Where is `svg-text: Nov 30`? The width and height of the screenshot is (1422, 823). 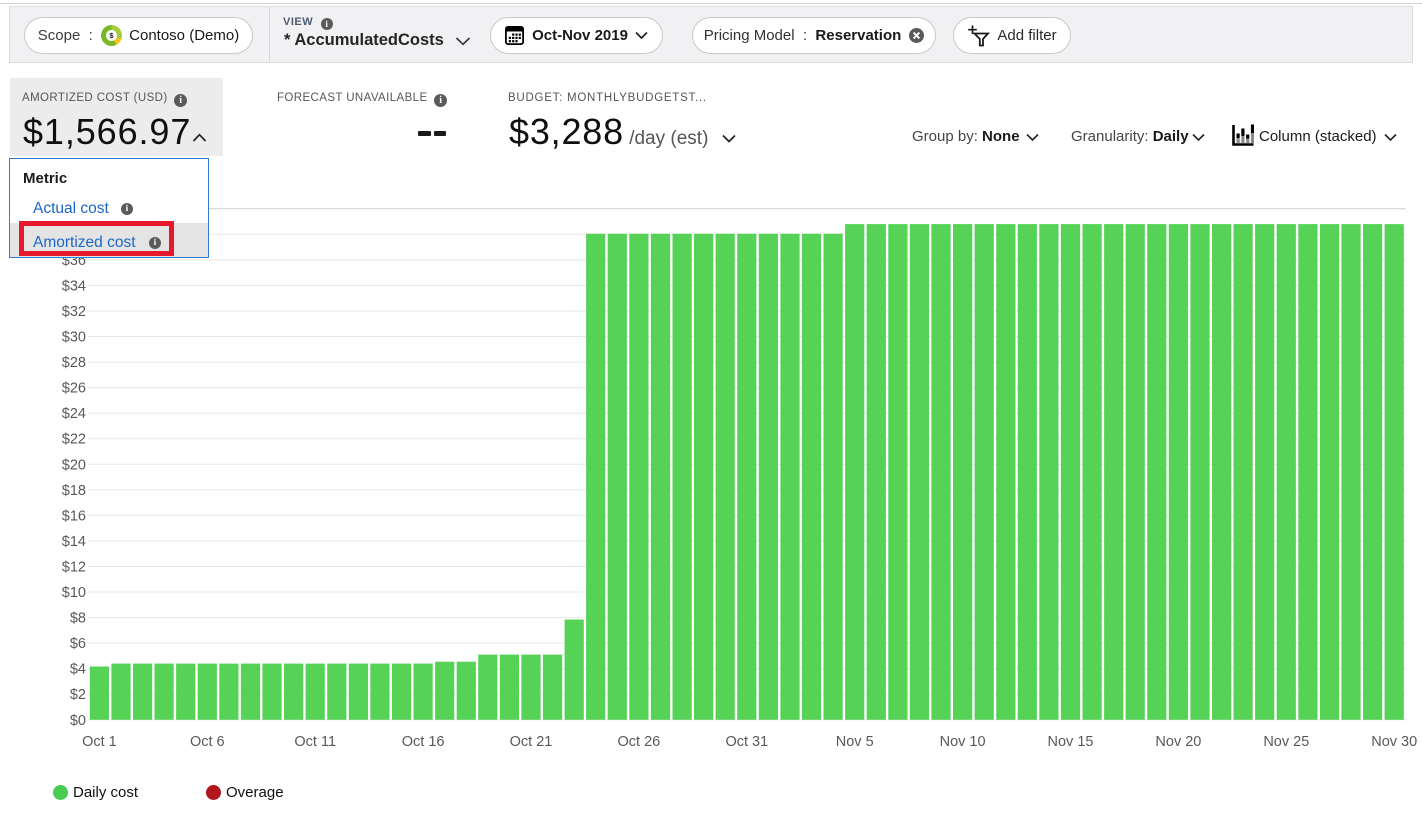
svg-text: Nov 30 is located at coordinates (1394, 742).